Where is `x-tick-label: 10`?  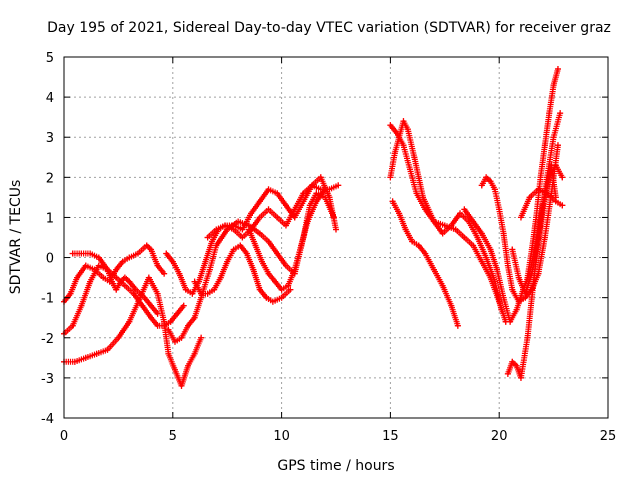
x-tick-label: 10 is located at coordinates (281, 436).